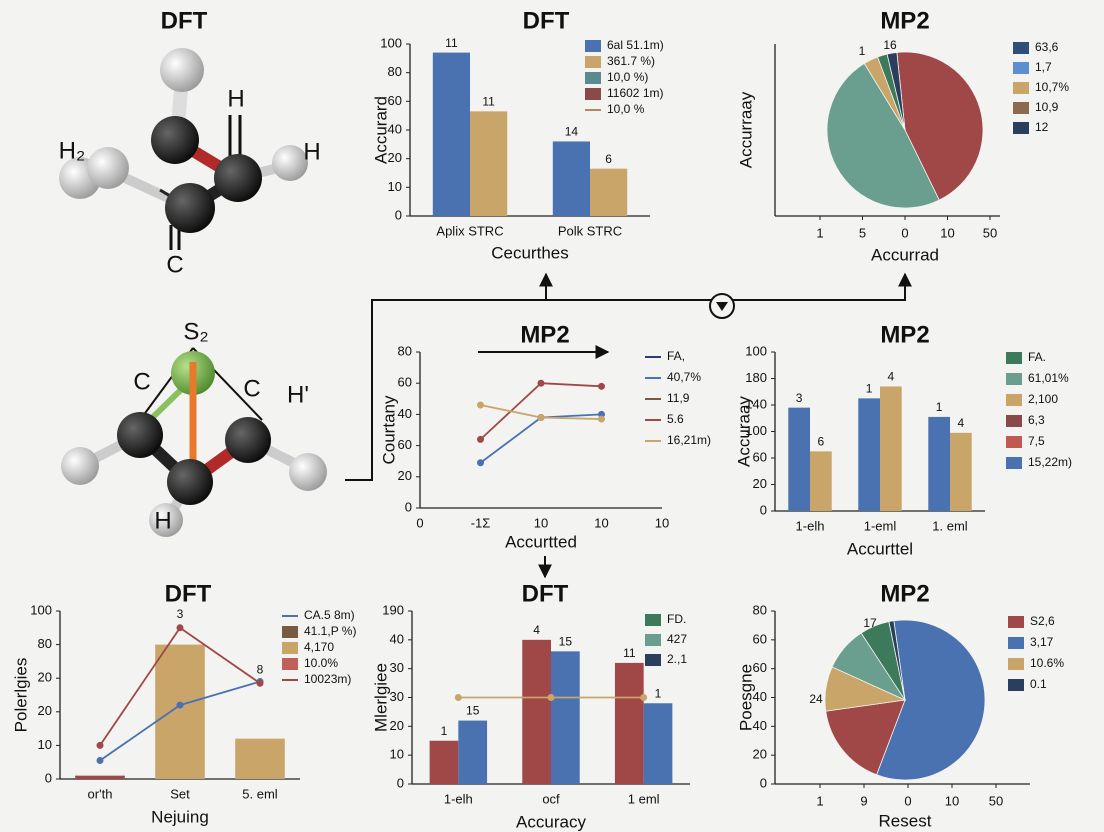 Image resolution: width=1104 pixels, height=832 pixels. I want to click on data-annotation: 8, so click(260, 669).